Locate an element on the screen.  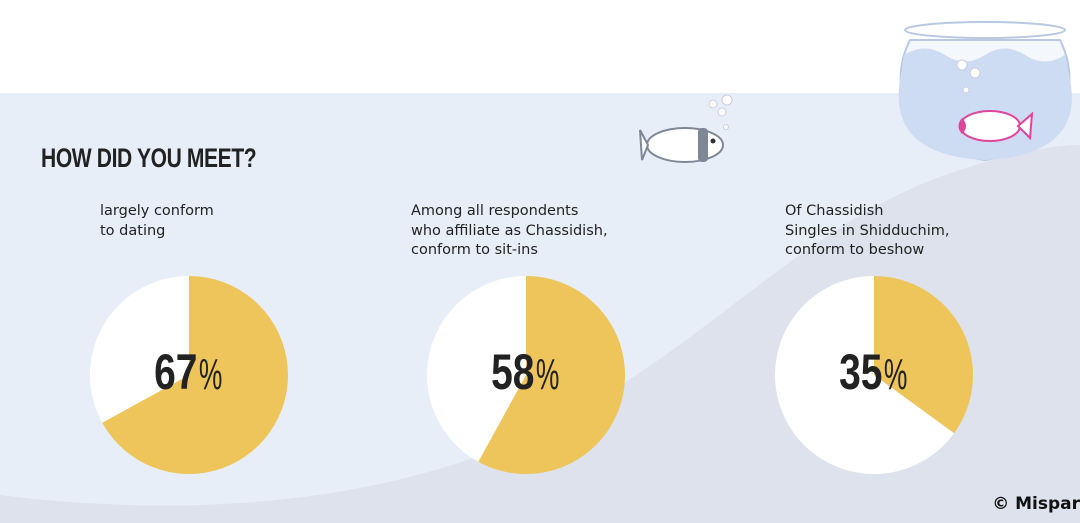
fish-icon is located at coordinates (686, 128).